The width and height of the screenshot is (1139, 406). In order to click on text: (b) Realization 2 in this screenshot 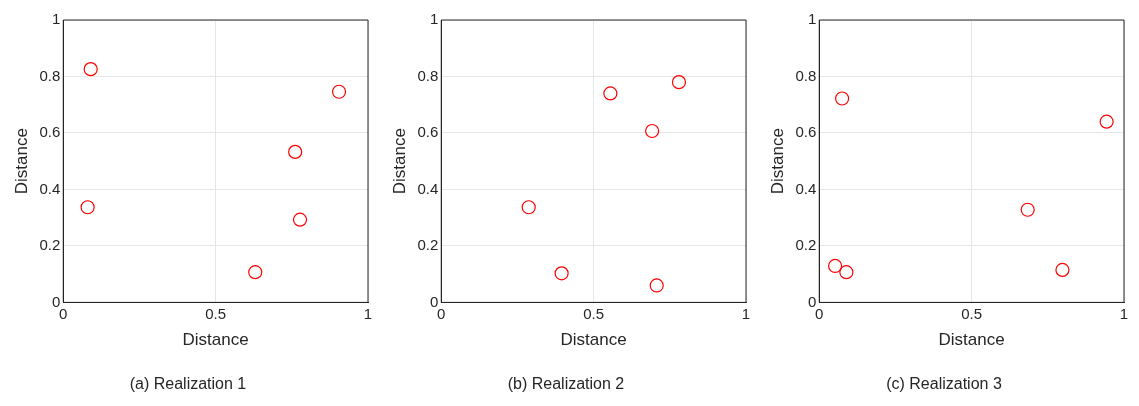, I will do `click(566, 383)`.